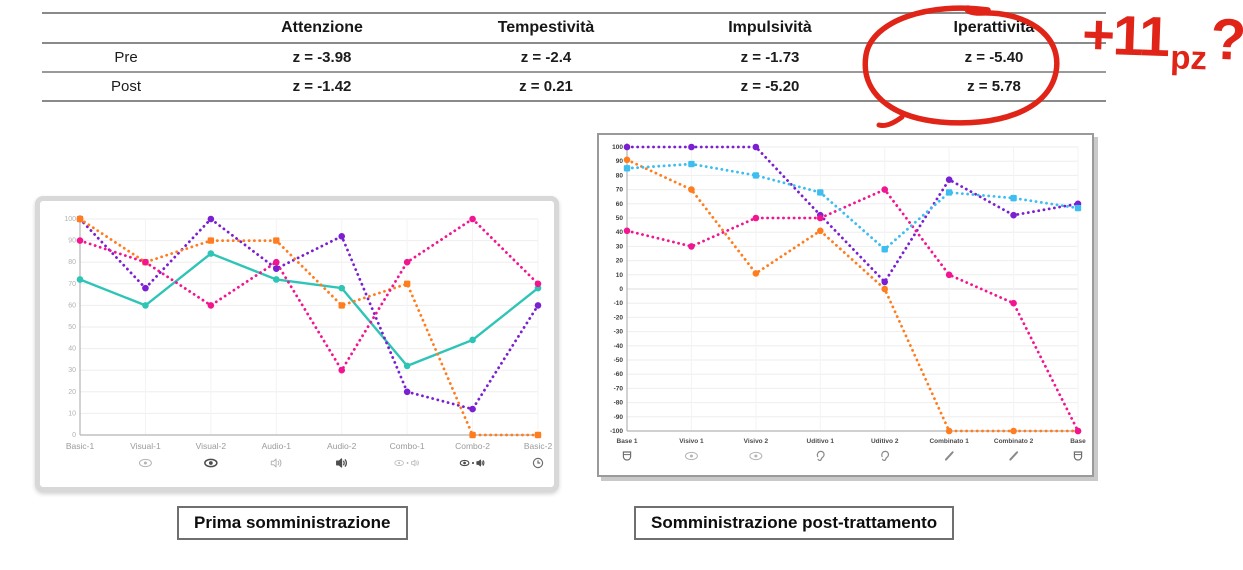  I want to click on table-header-iperattivita: Iperattività, so click(994, 28).